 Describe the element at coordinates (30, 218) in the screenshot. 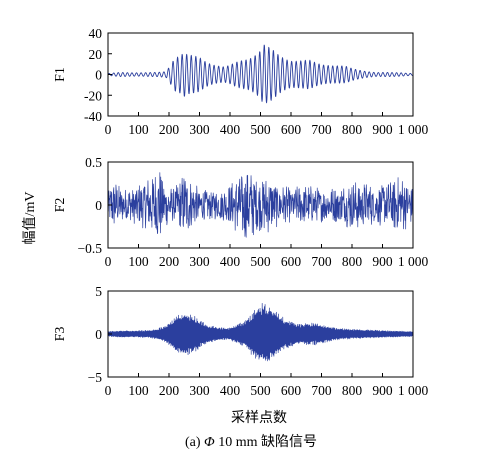

I see `shared-y-axis-label: 幅值/mV` at that location.